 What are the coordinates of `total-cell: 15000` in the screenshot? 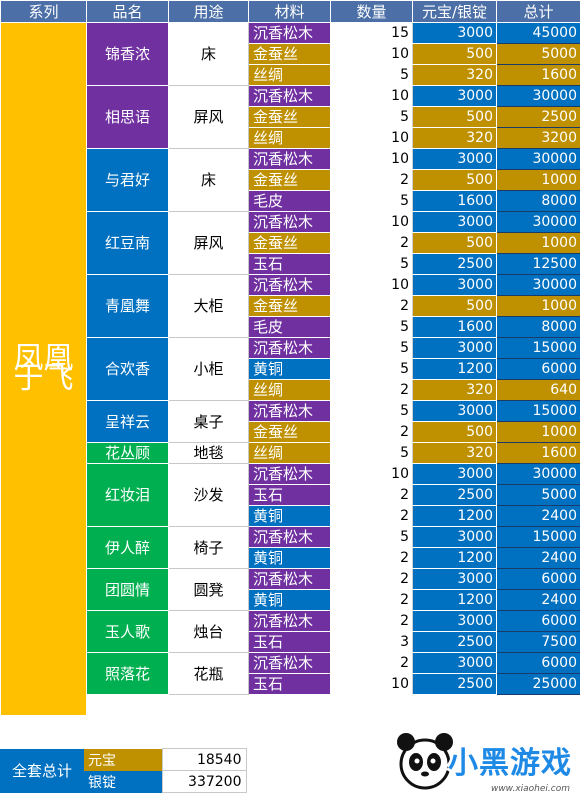 It's located at (538, 411).